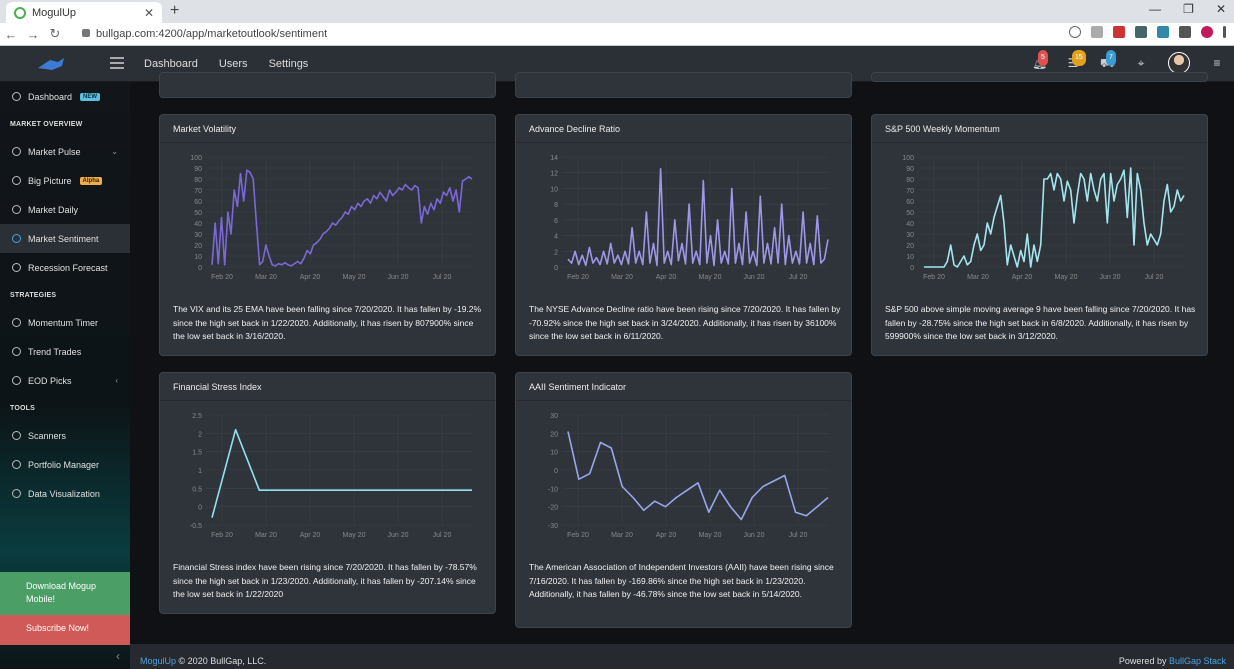 This screenshot has height=669, width=1234. Describe the element at coordinates (1220, 9) in the screenshot. I see `close-window-icon: ✕` at that location.